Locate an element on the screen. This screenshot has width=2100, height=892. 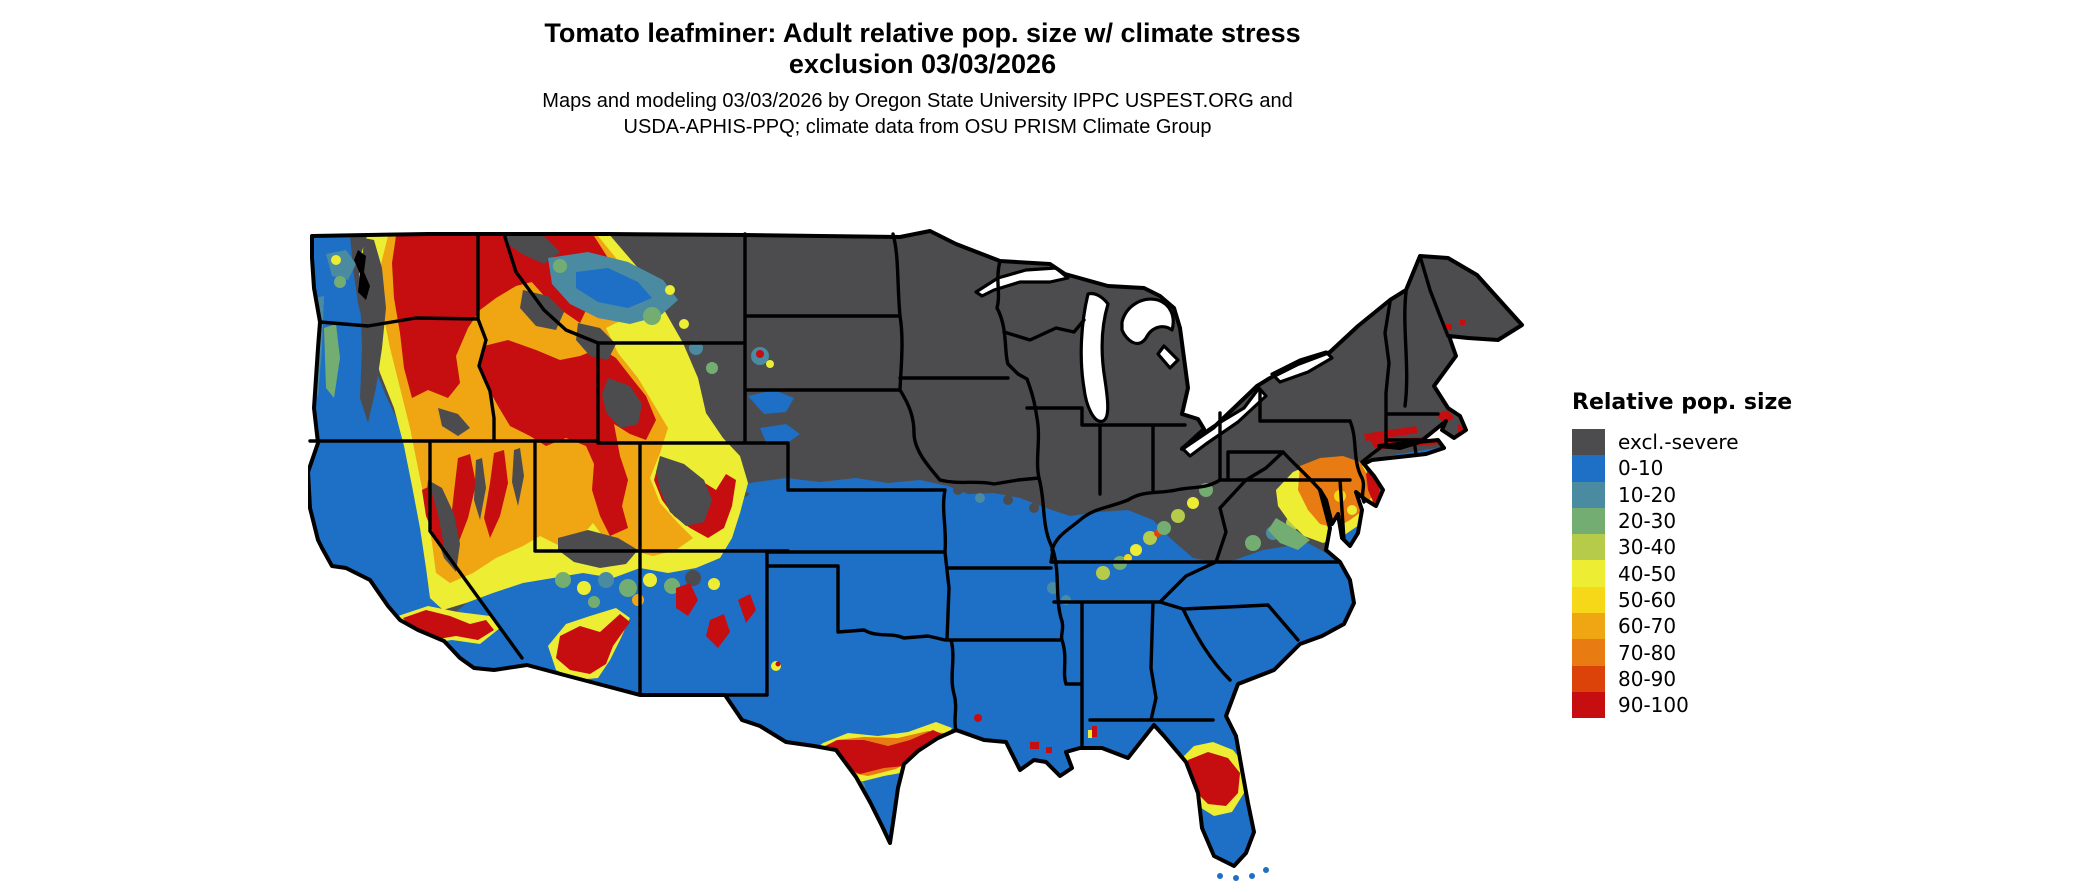
raster-maine-speck is located at coordinates (1462, 322).